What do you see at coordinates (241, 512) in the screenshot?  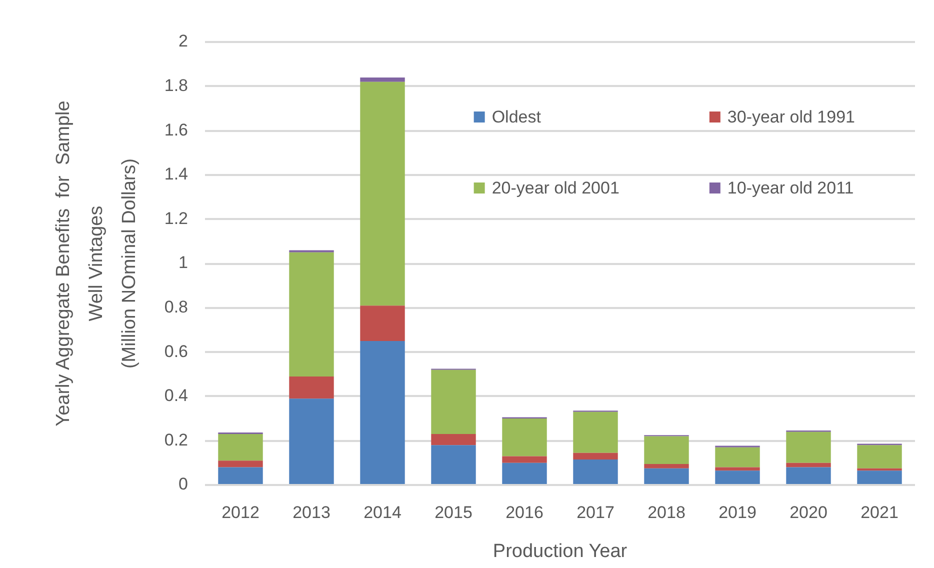 I see `x-tick-label: 2012` at bounding box center [241, 512].